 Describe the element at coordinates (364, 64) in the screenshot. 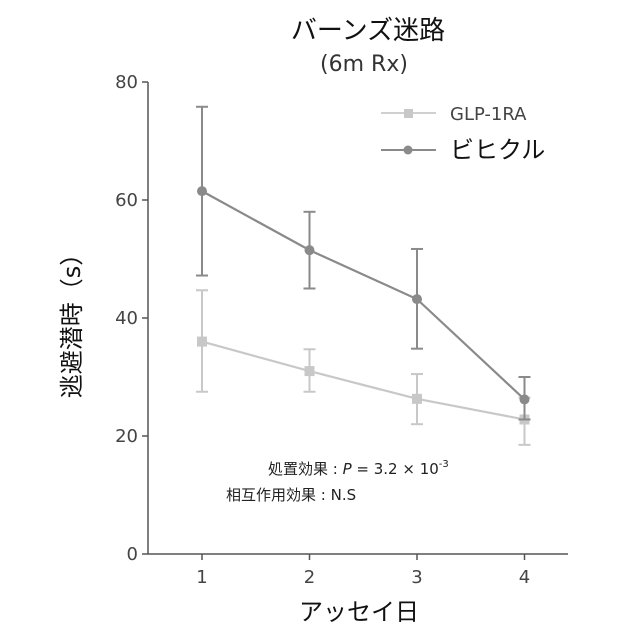

I see `chart-subtitle: (6m Rx)` at that location.